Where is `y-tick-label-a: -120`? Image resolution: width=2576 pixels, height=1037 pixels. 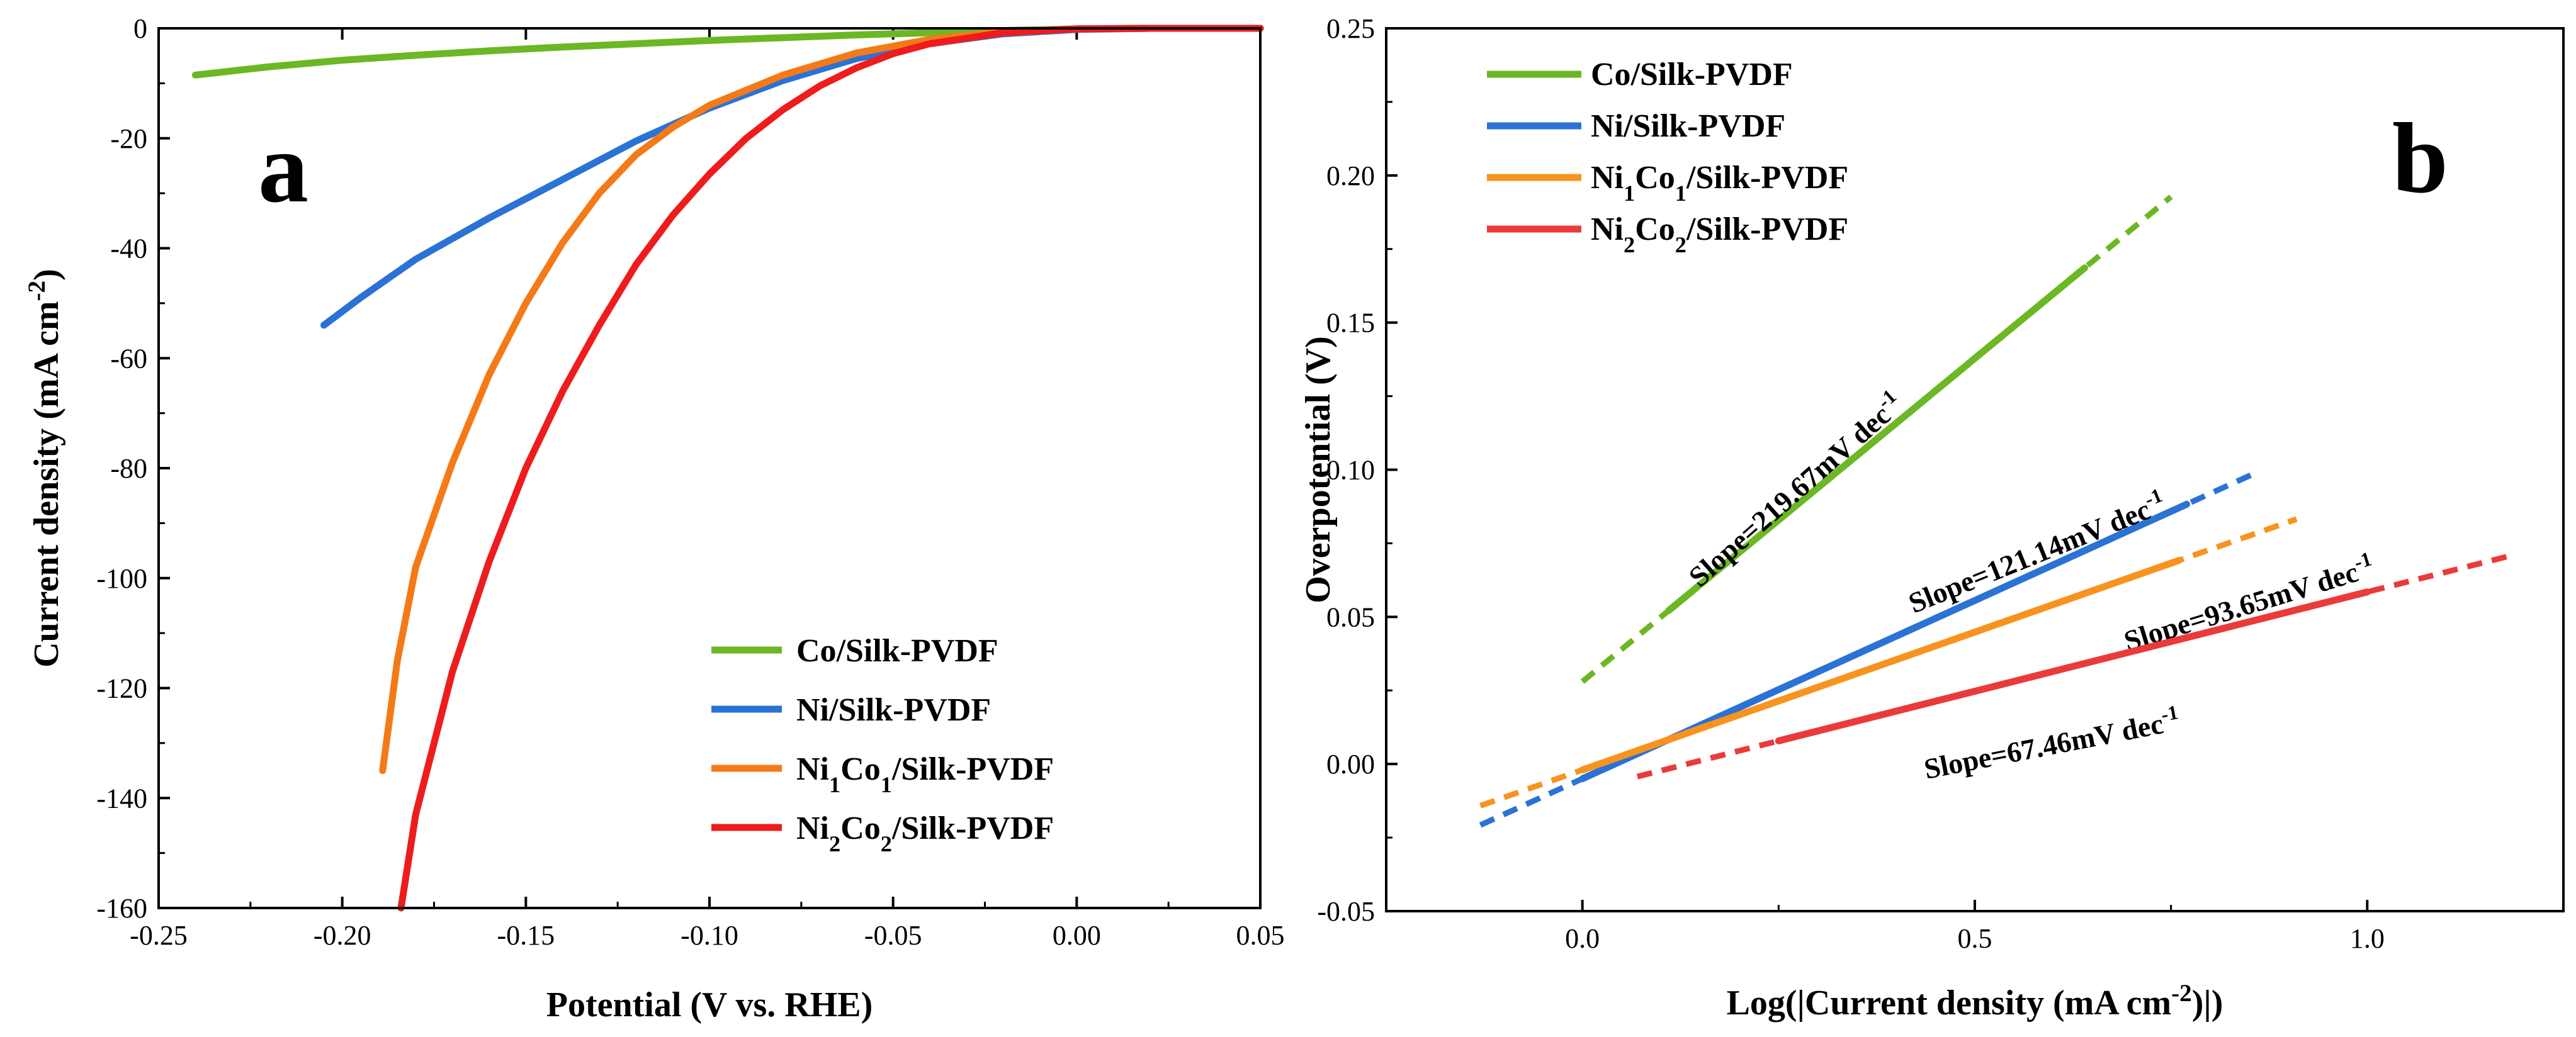 y-tick-label-a: -120 is located at coordinates (121, 688).